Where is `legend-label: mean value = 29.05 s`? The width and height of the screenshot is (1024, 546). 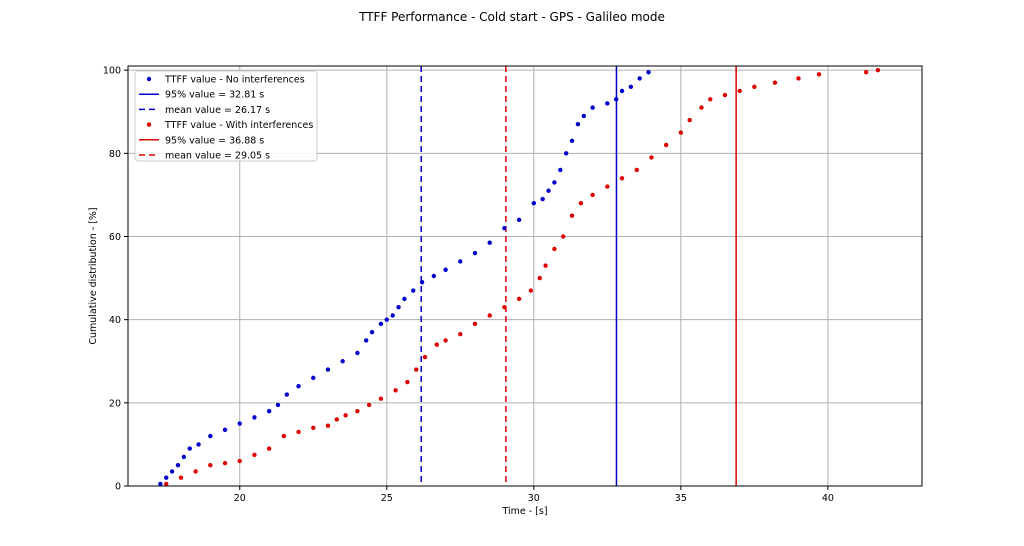
legend-label: mean value = 29.05 s is located at coordinates (217, 156).